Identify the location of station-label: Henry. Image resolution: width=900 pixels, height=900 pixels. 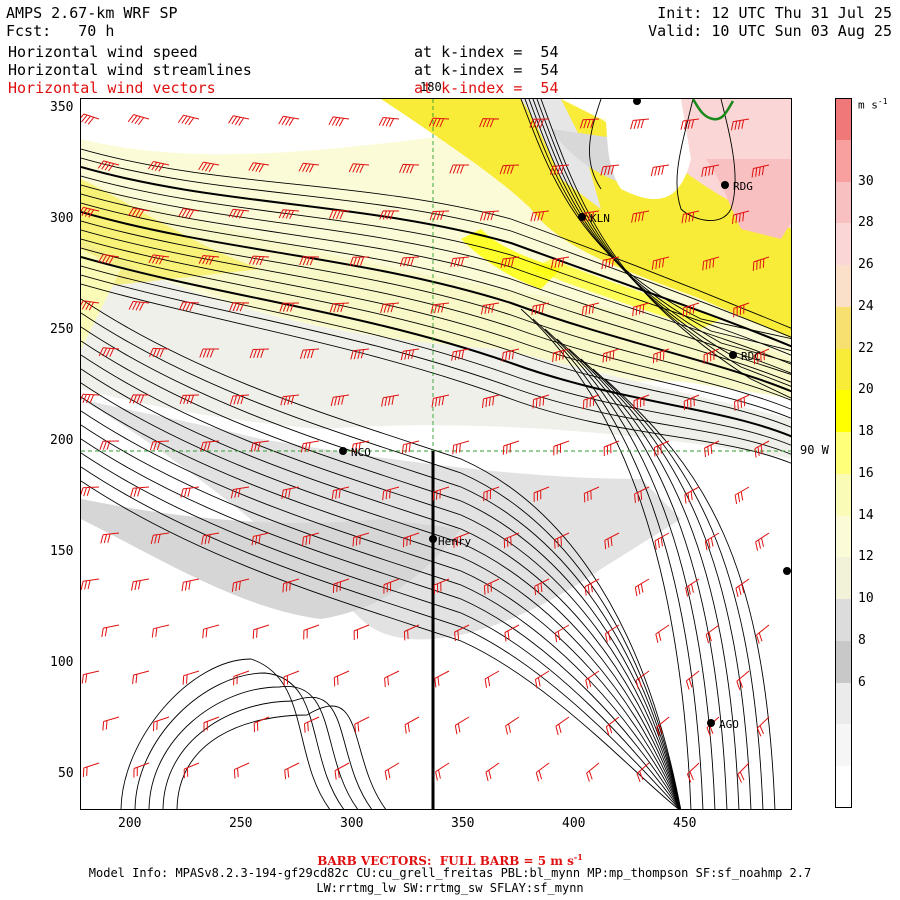
(454, 541).